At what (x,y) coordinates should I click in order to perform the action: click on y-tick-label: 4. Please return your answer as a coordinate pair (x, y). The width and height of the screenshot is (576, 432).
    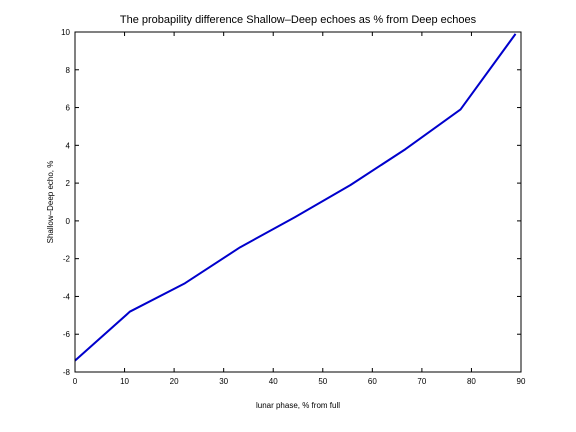
    Looking at the image, I should click on (68, 145).